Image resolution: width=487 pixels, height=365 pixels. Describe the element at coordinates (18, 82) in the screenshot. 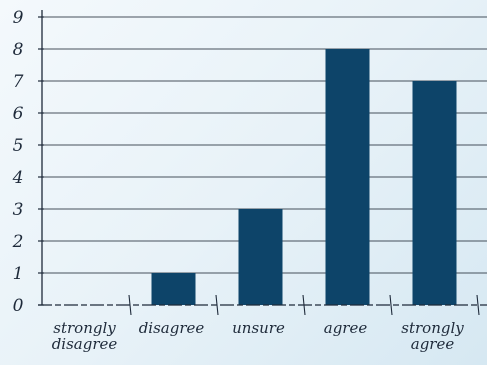

I see `y-tick-label: 7` at that location.